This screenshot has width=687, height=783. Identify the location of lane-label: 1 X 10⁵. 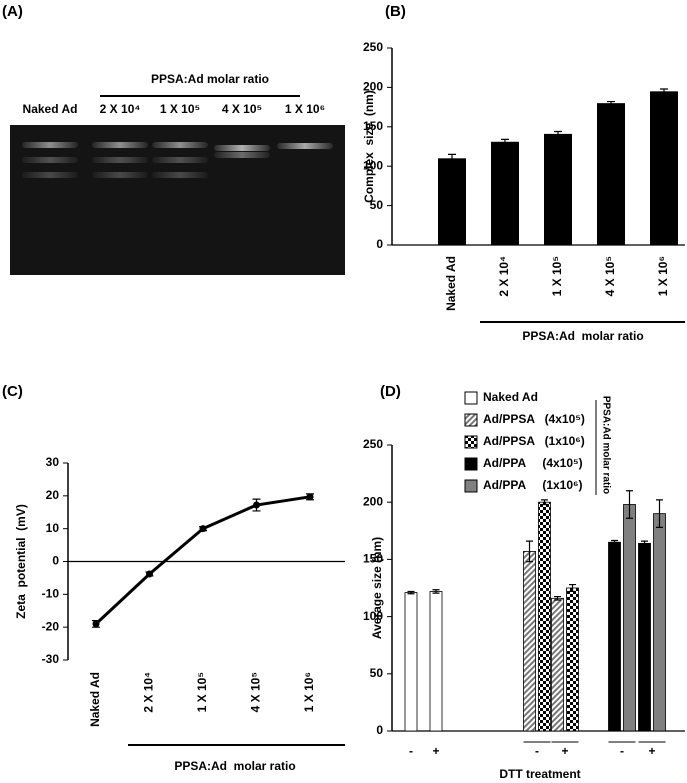
(180, 109).